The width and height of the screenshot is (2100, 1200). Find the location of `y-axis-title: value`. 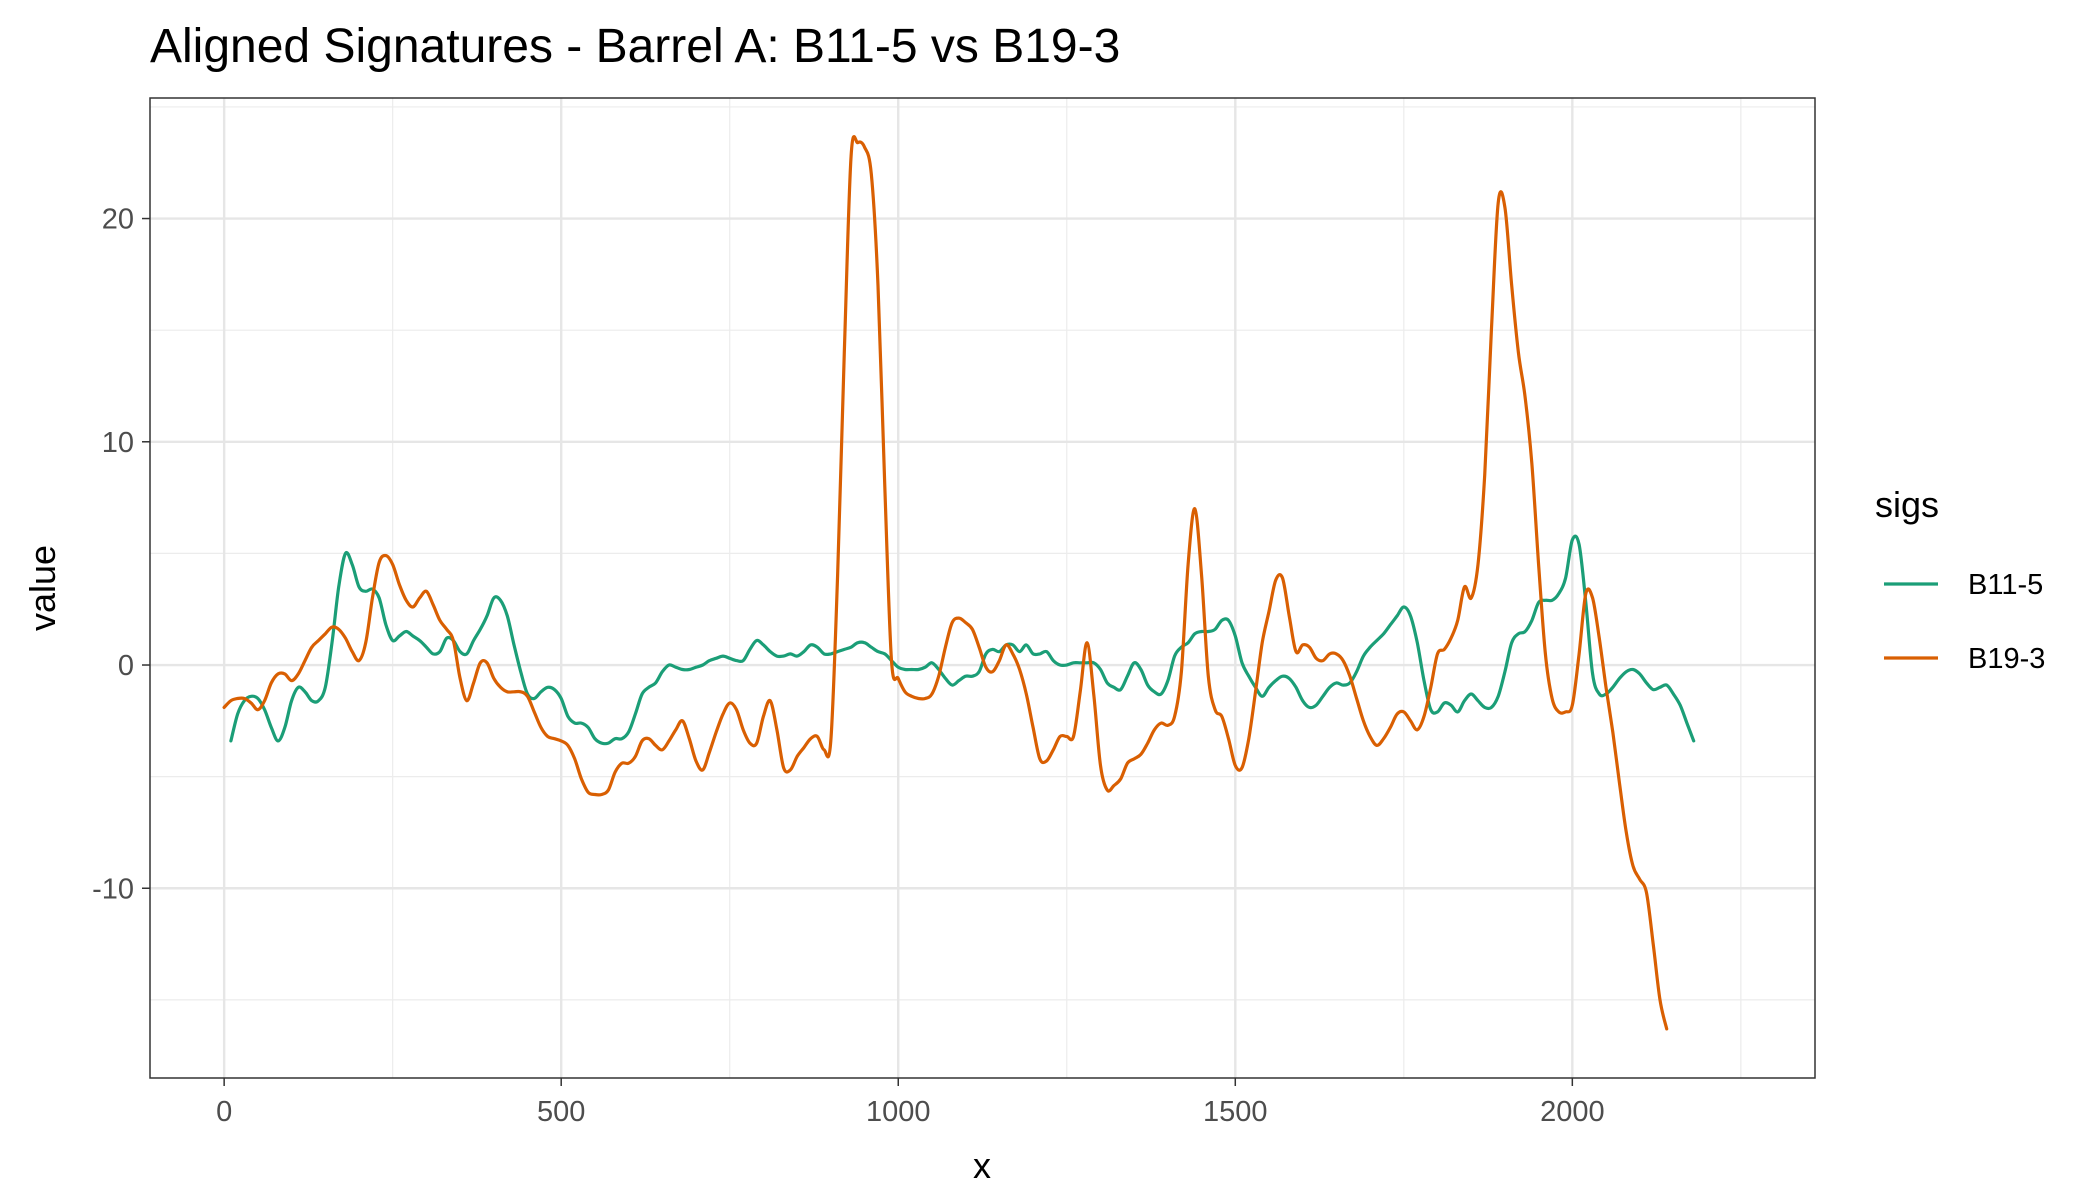

y-axis-title: value is located at coordinates (42, 588).